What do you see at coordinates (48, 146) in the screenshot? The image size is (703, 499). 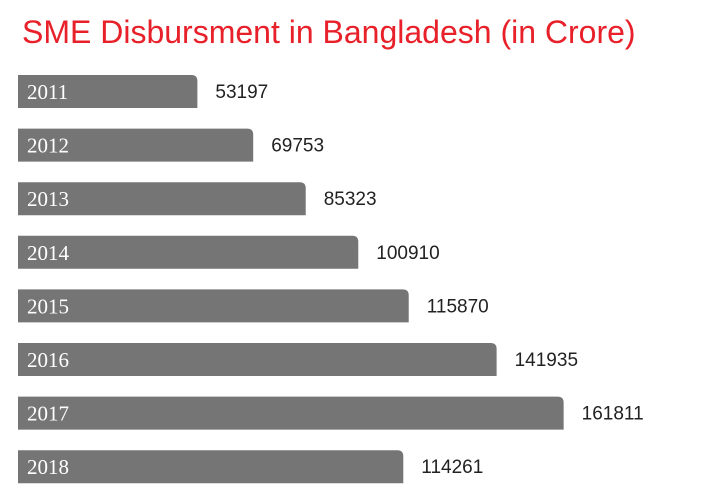 I see `category-label-2012: 2012` at bounding box center [48, 146].